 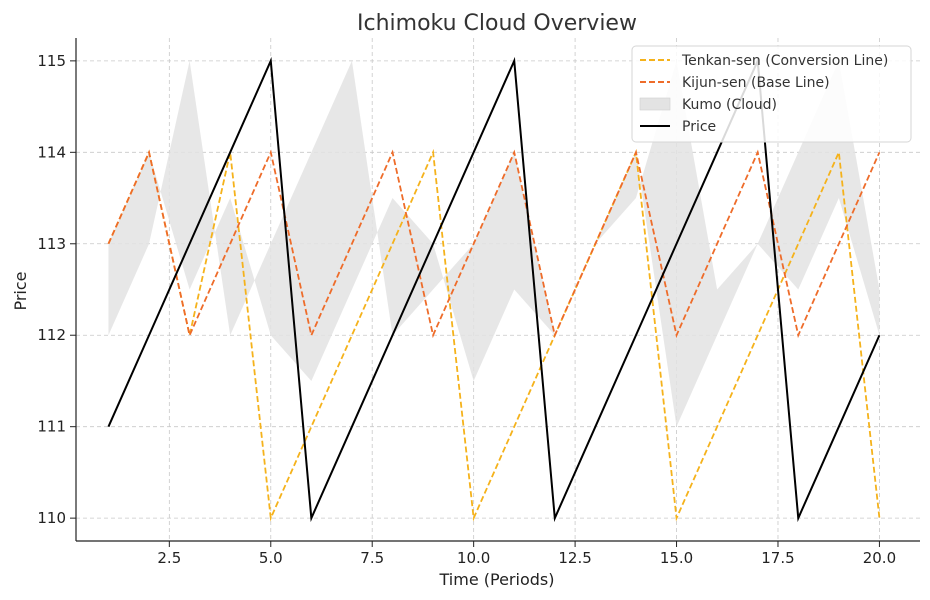 What do you see at coordinates (784, 61) in the screenshot?
I see `legend-entry-label: Tenkan-sen (Conversion Line)` at bounding box center [784, 61].